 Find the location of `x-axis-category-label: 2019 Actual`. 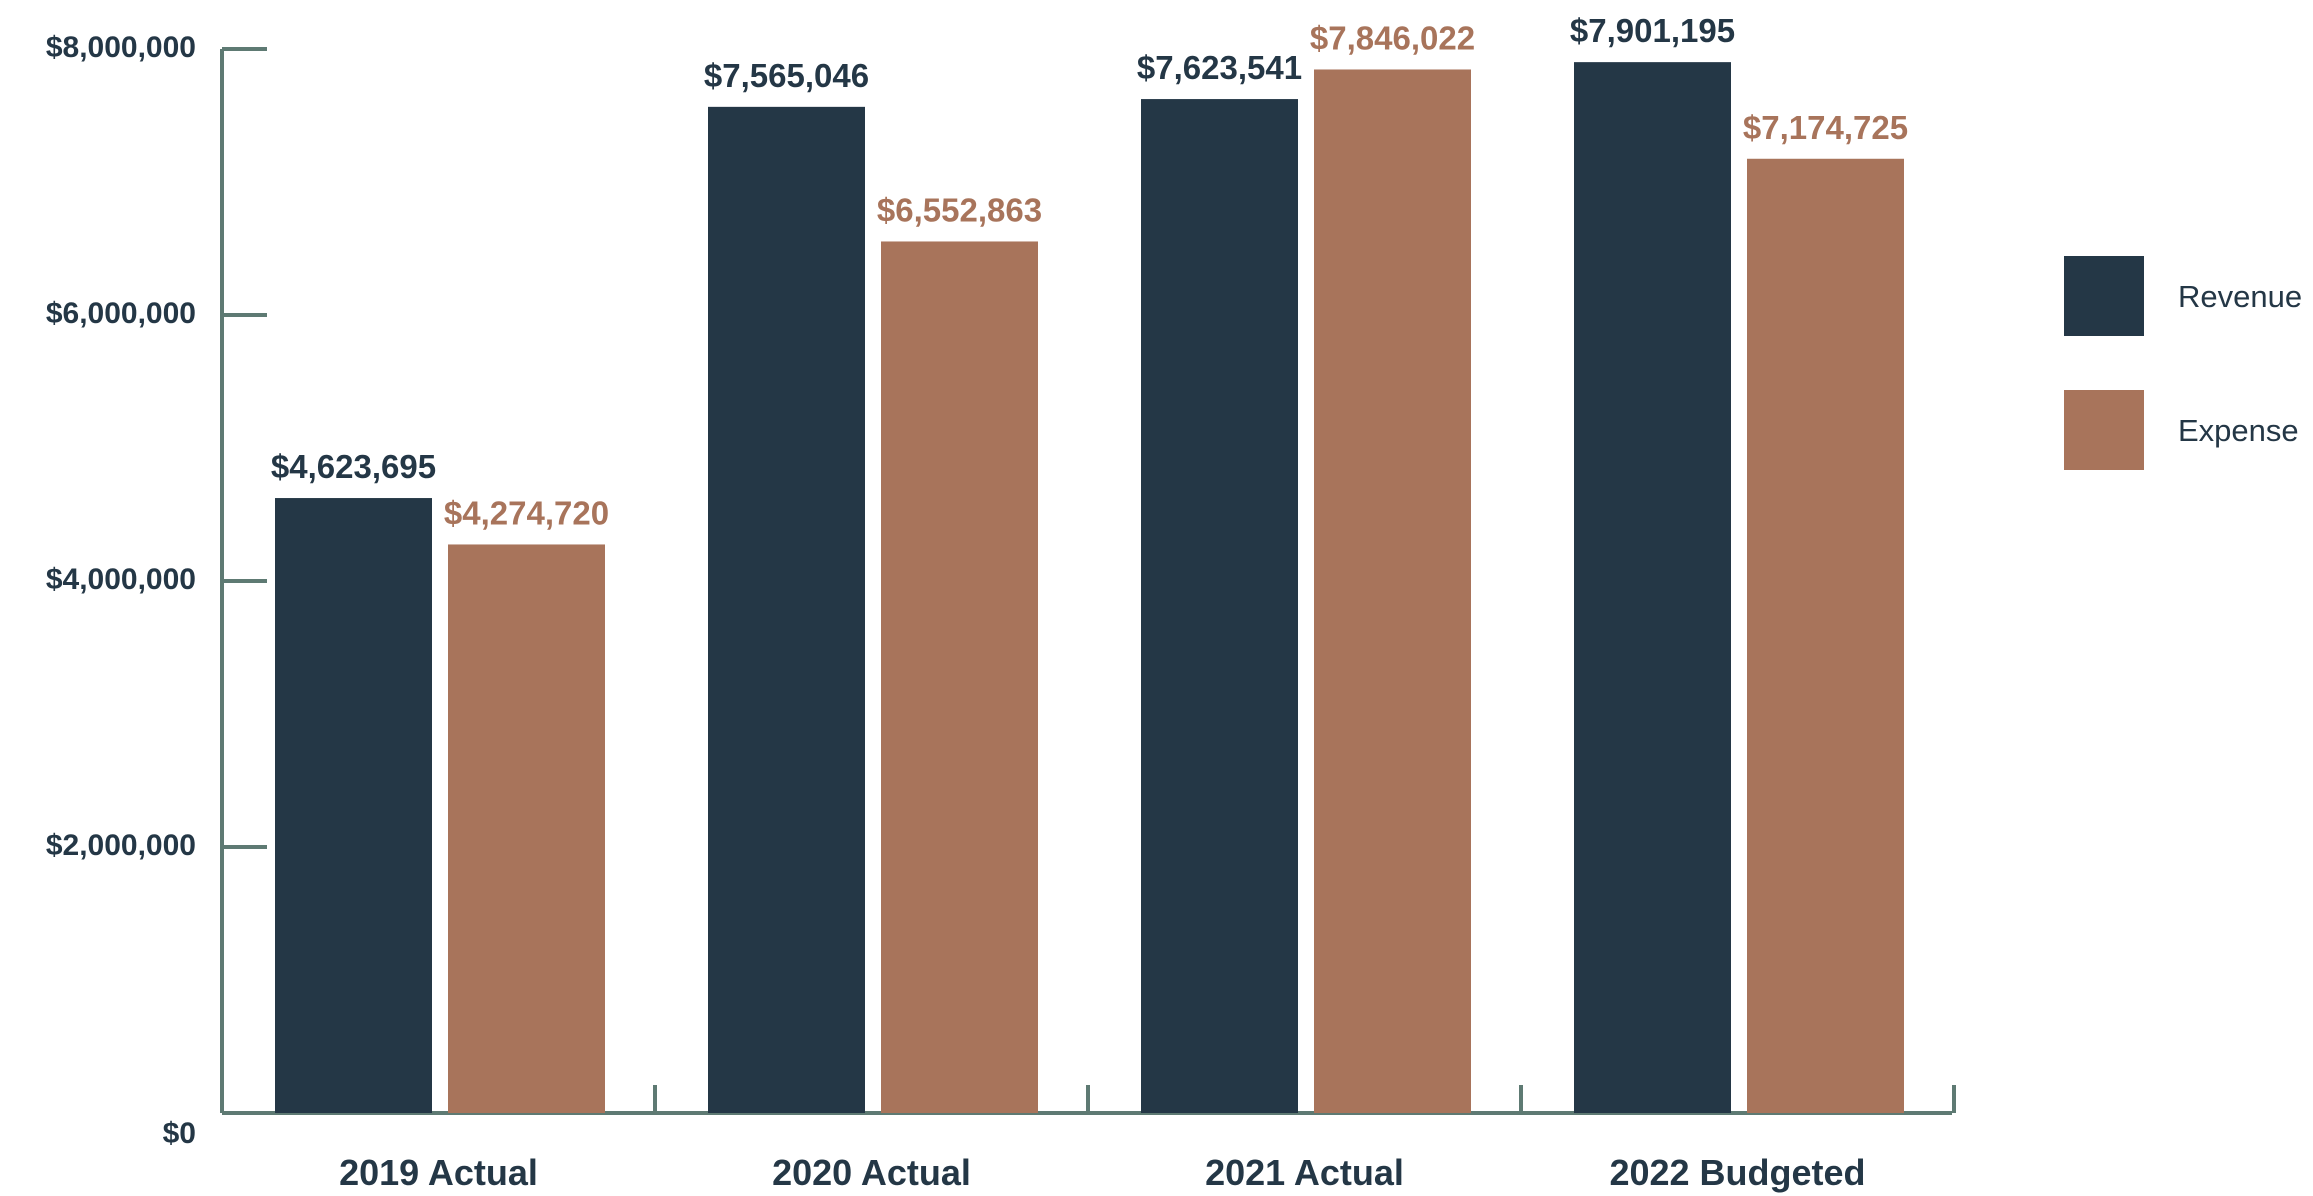

x-axis-category-label: 2019 Actual is located at coordinates (438, 1172).